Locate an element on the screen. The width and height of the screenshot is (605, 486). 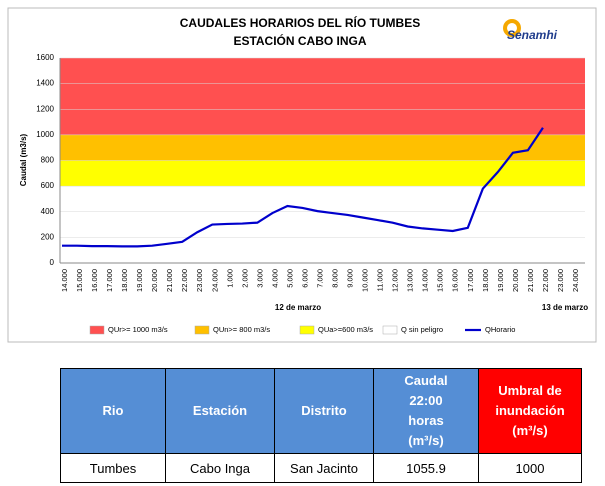
table-cell: 1055.9 is located at coordinates (426, 468).